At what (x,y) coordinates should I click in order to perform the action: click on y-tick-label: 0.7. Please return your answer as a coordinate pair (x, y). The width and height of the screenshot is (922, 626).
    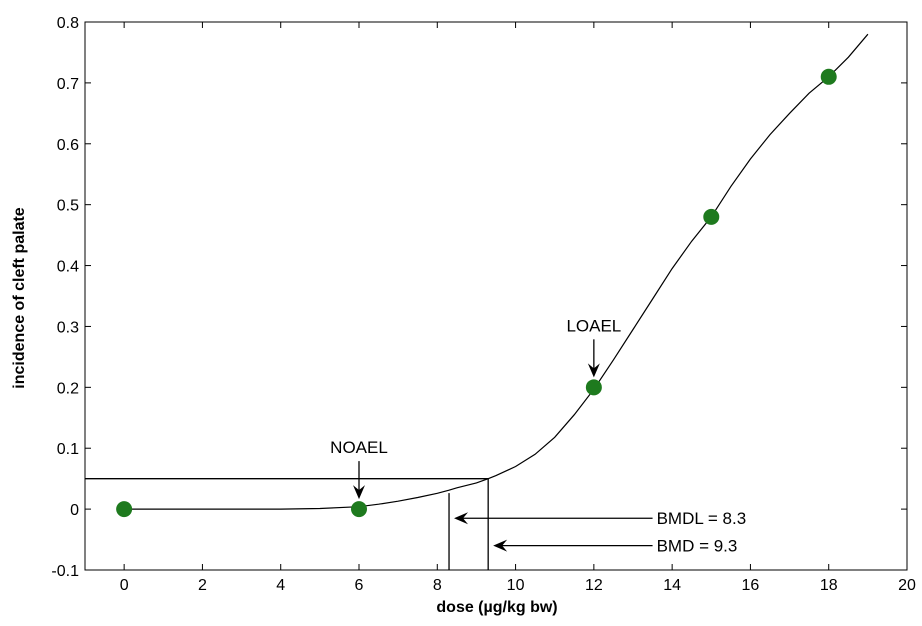
    Looking at the image, I should click on (68, 84).